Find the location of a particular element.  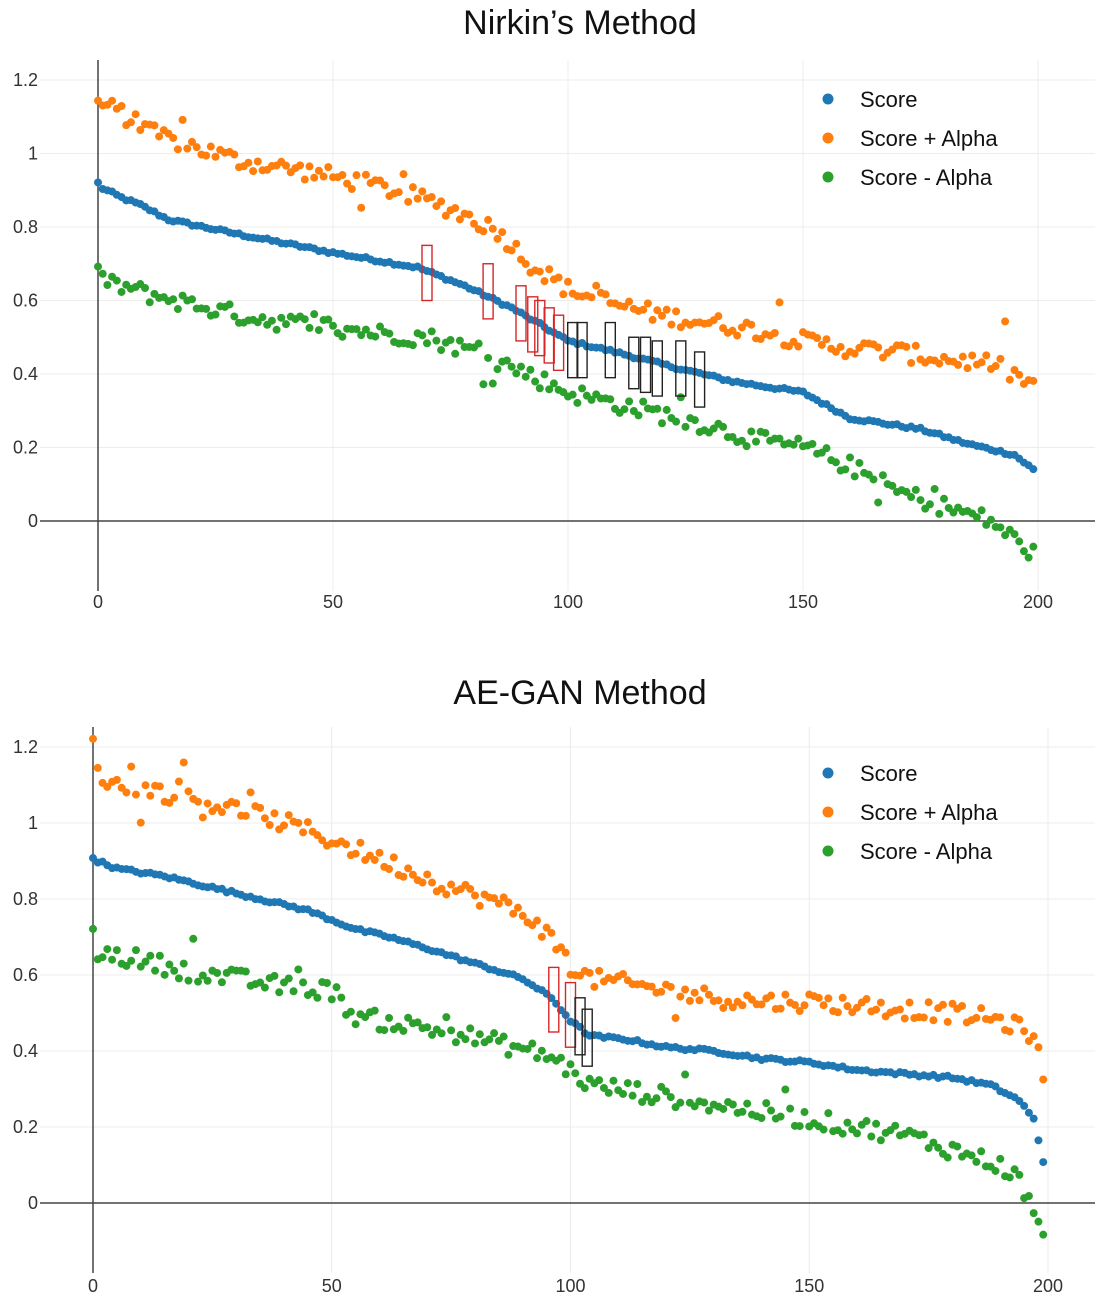

x-tick-label: 50 is located at coordinates (333, 602).